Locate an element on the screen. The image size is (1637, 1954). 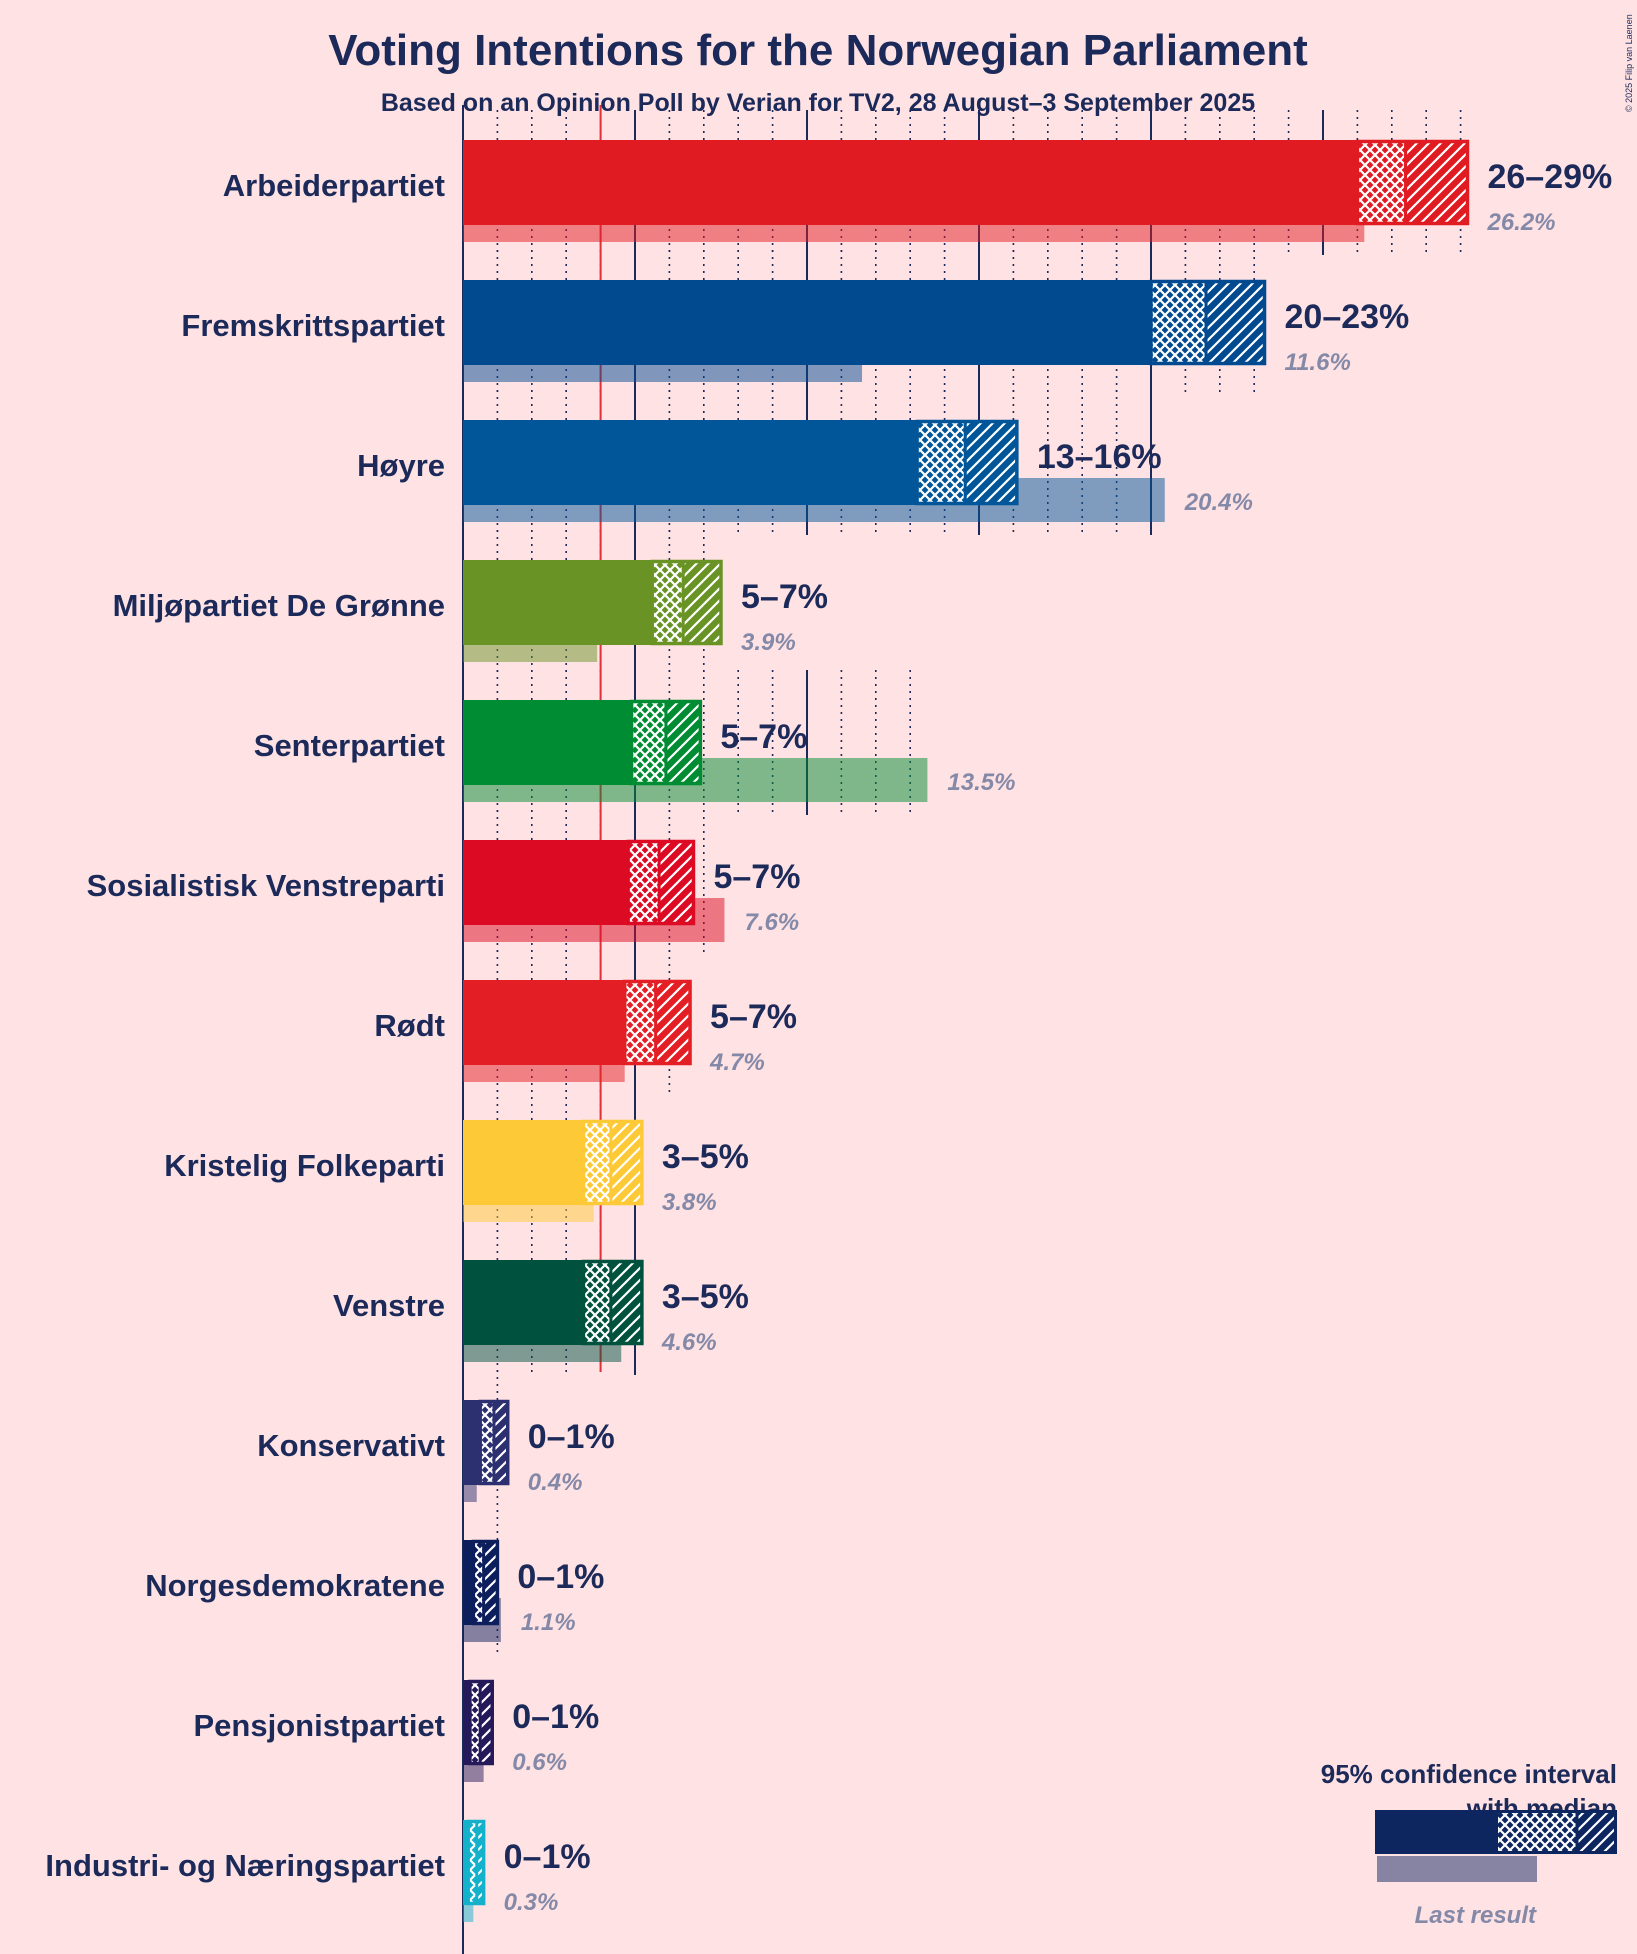
party-label: Høyre is located at coordinates (401, 465).